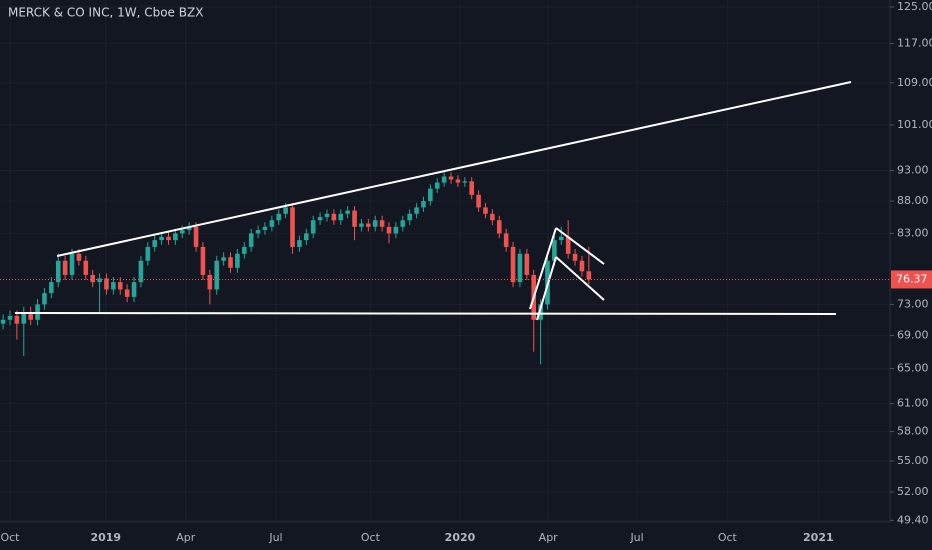  What do you see at coordinates (425, 313) in the screenshot?
I see `support-line` at bounding box center [425, 313].